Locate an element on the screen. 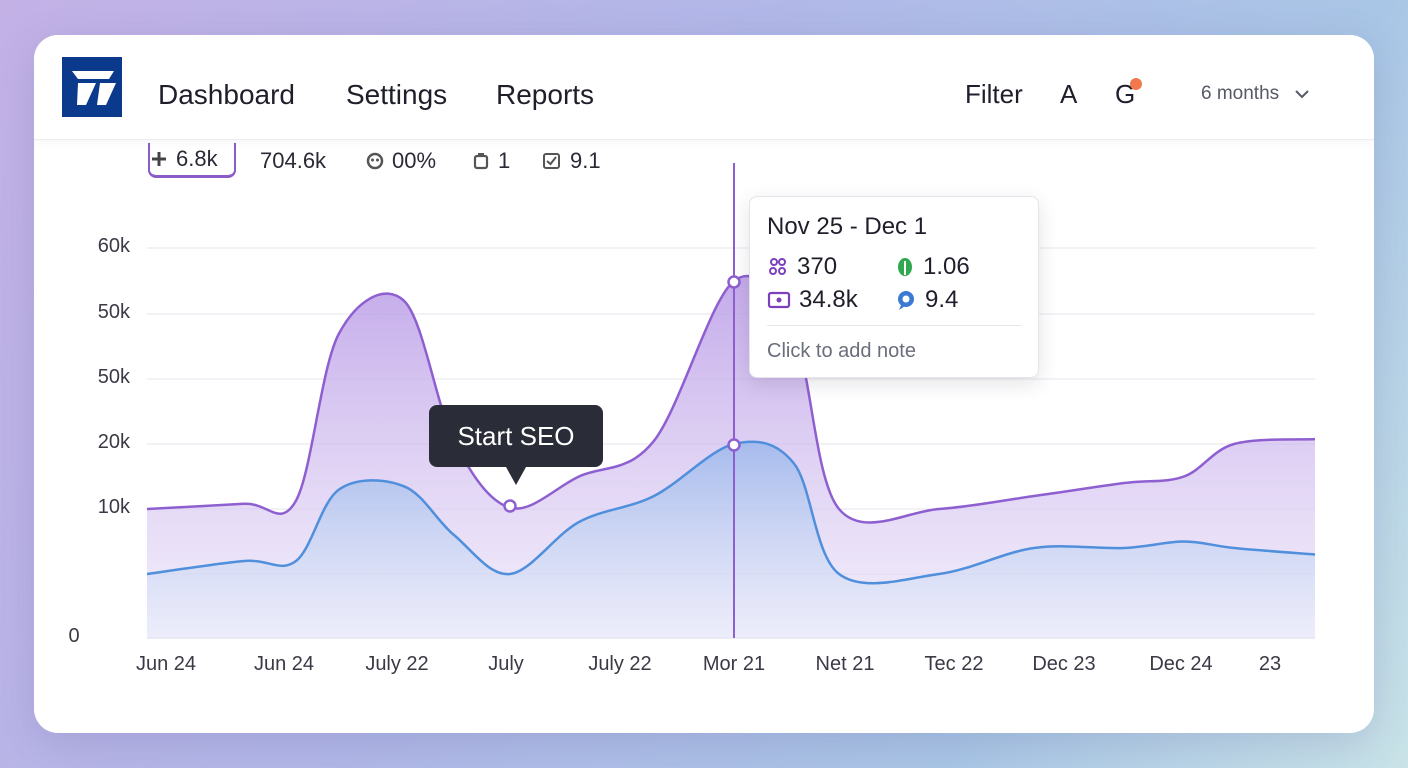  tooltip-value: 9.4 is located at coordinates (942, 299).